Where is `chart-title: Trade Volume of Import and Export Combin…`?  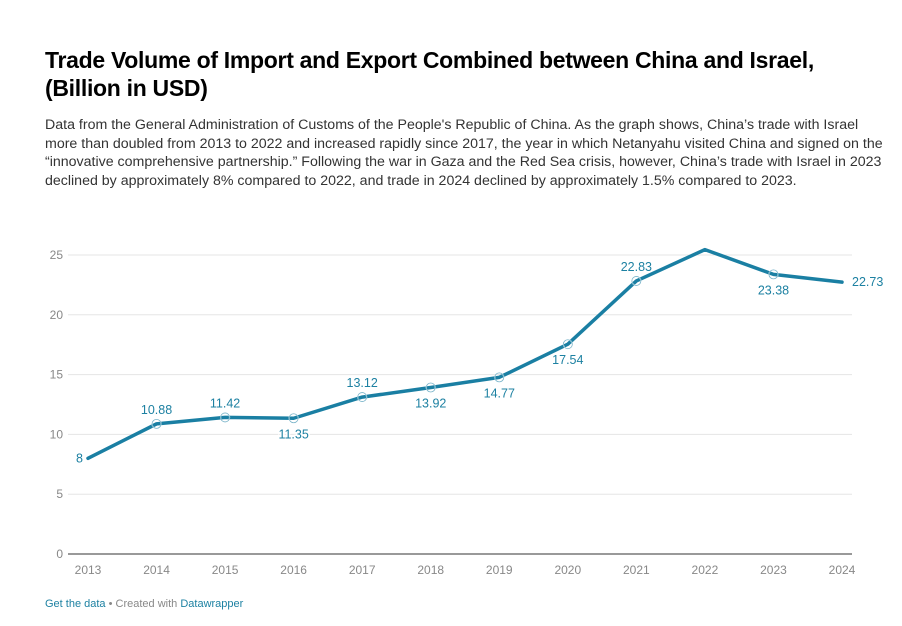
chart-title: Trade Volume of Import and Export Combin… is located at coordinates (429, 74).